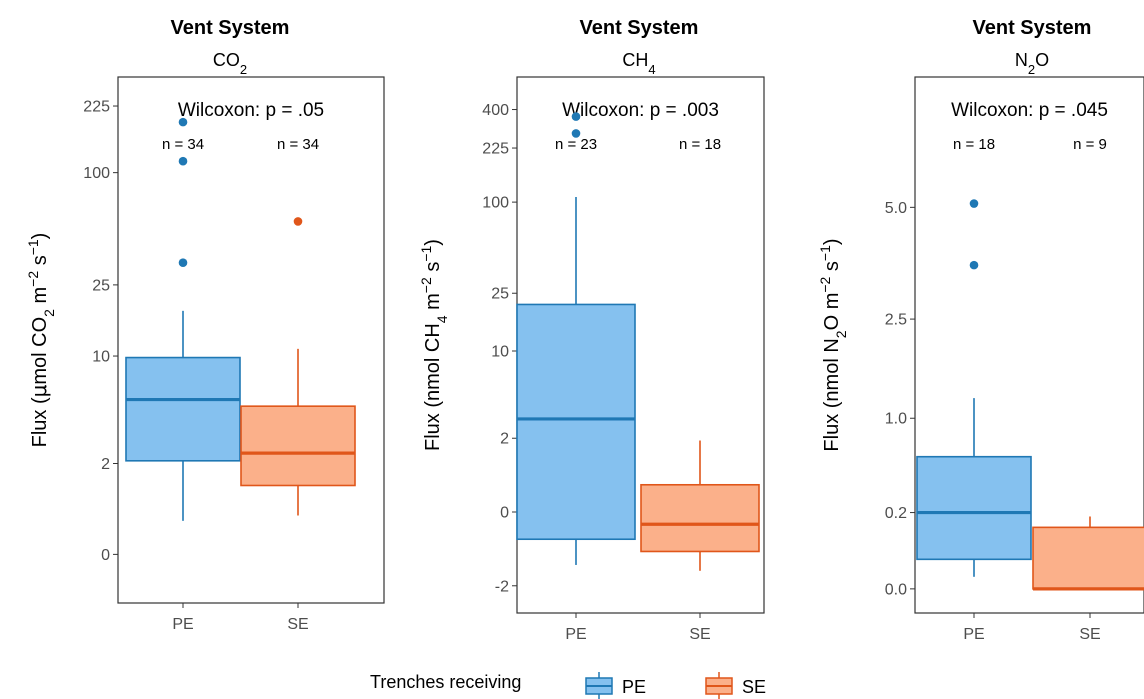 The height and width of the screenshot is (699, 1144). What do you see at coordinates (1029, 110) in the screenshot?
I see `stat-label: Wilcoxon: p = .045` at bounding box center [1029, 110].